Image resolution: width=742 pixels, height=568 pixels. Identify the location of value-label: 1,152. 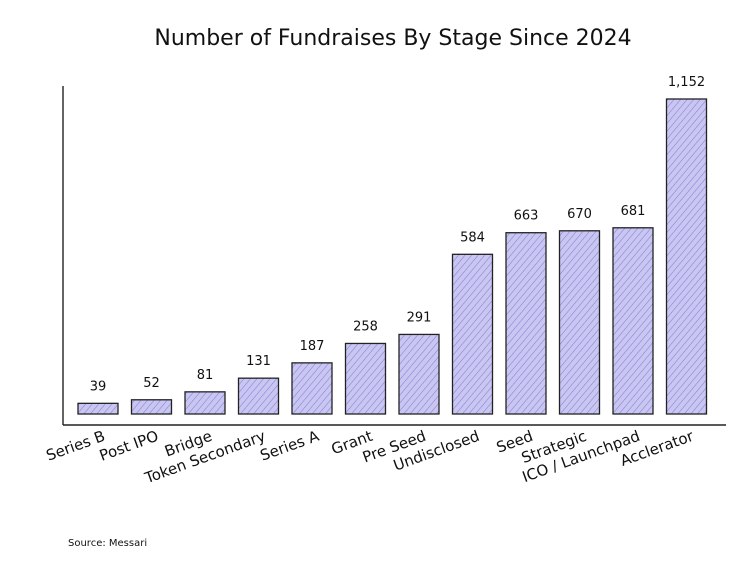
(686, 82).